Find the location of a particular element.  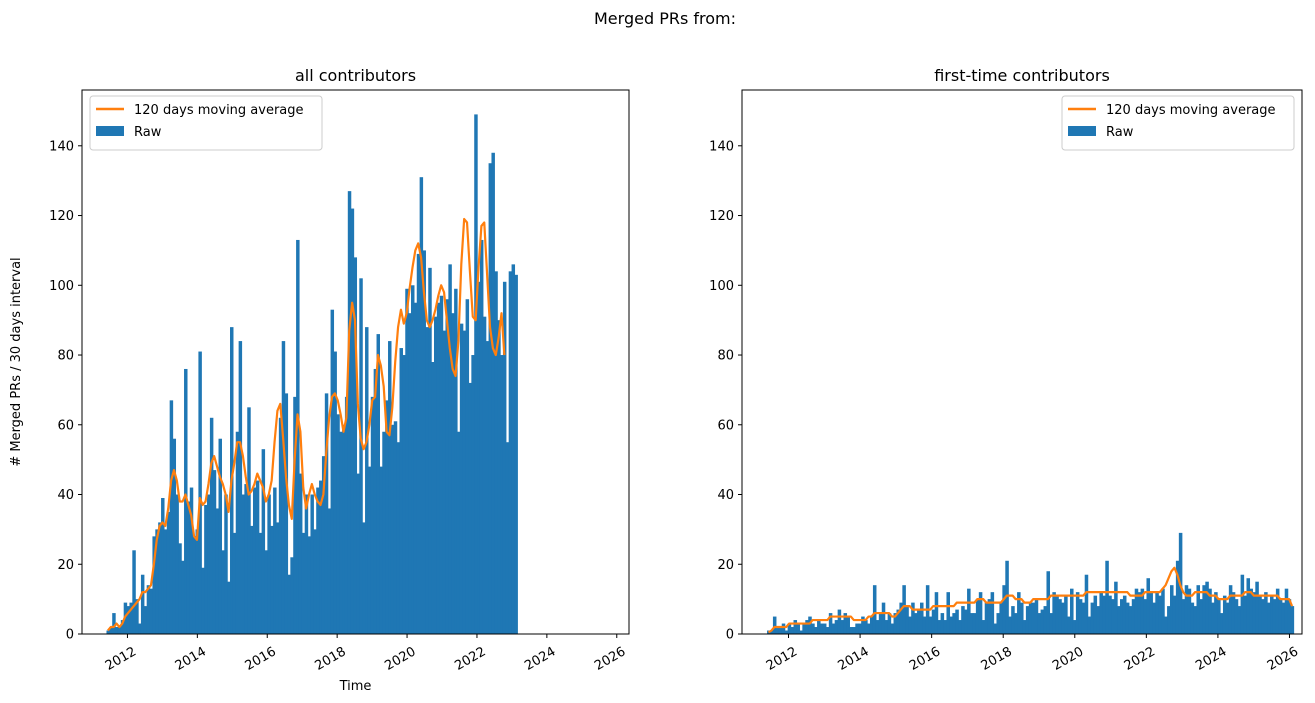

x-tick-label: 2016 is located at coordinates (925, 659).